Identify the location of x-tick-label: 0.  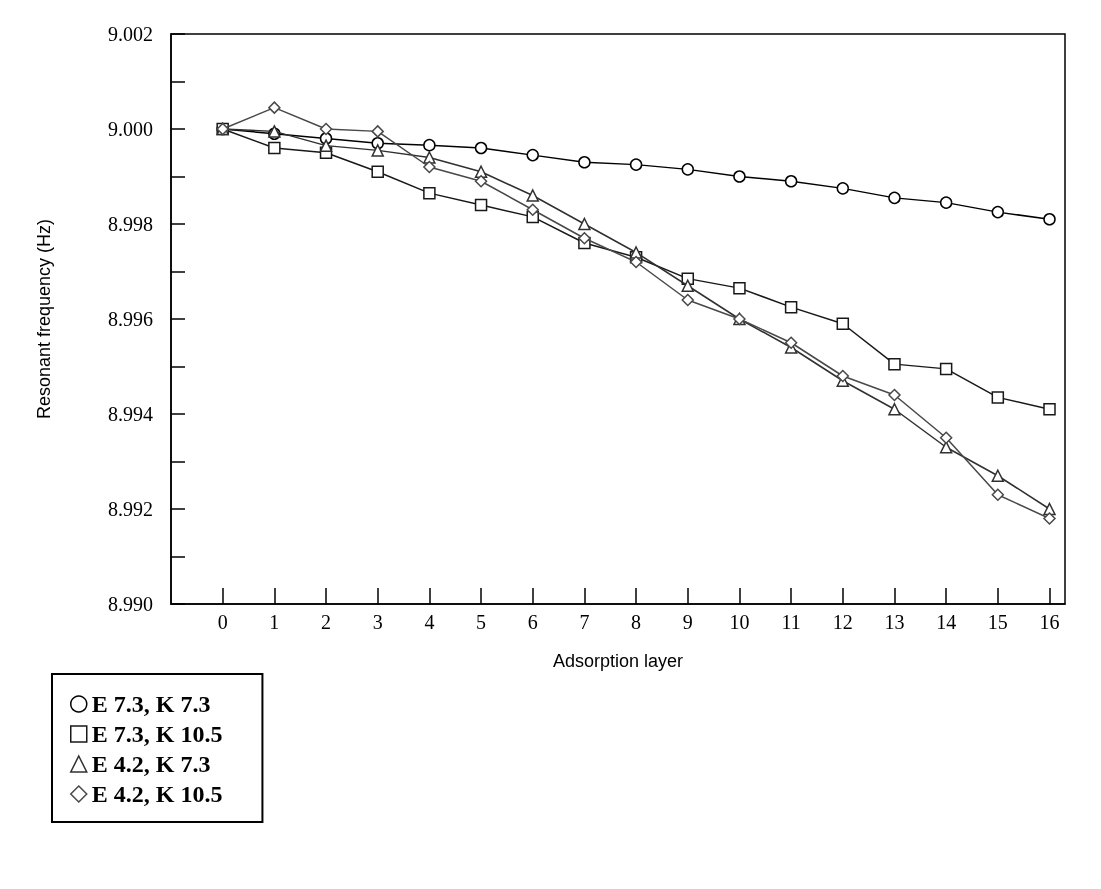
(222, 622).